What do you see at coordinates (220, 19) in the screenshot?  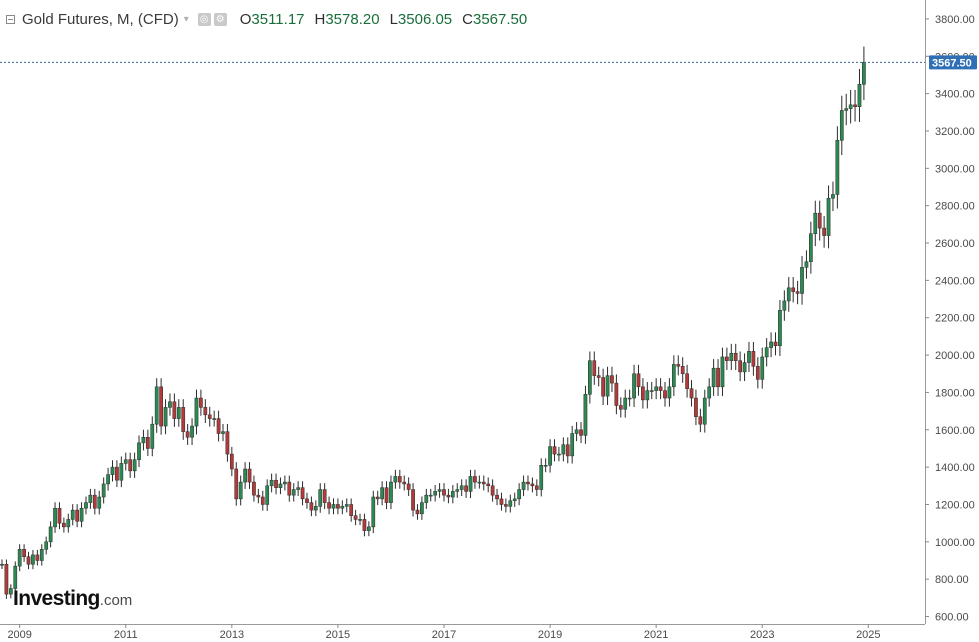 I see `gear-icon: ⚙` at bounding box center [220, 19].